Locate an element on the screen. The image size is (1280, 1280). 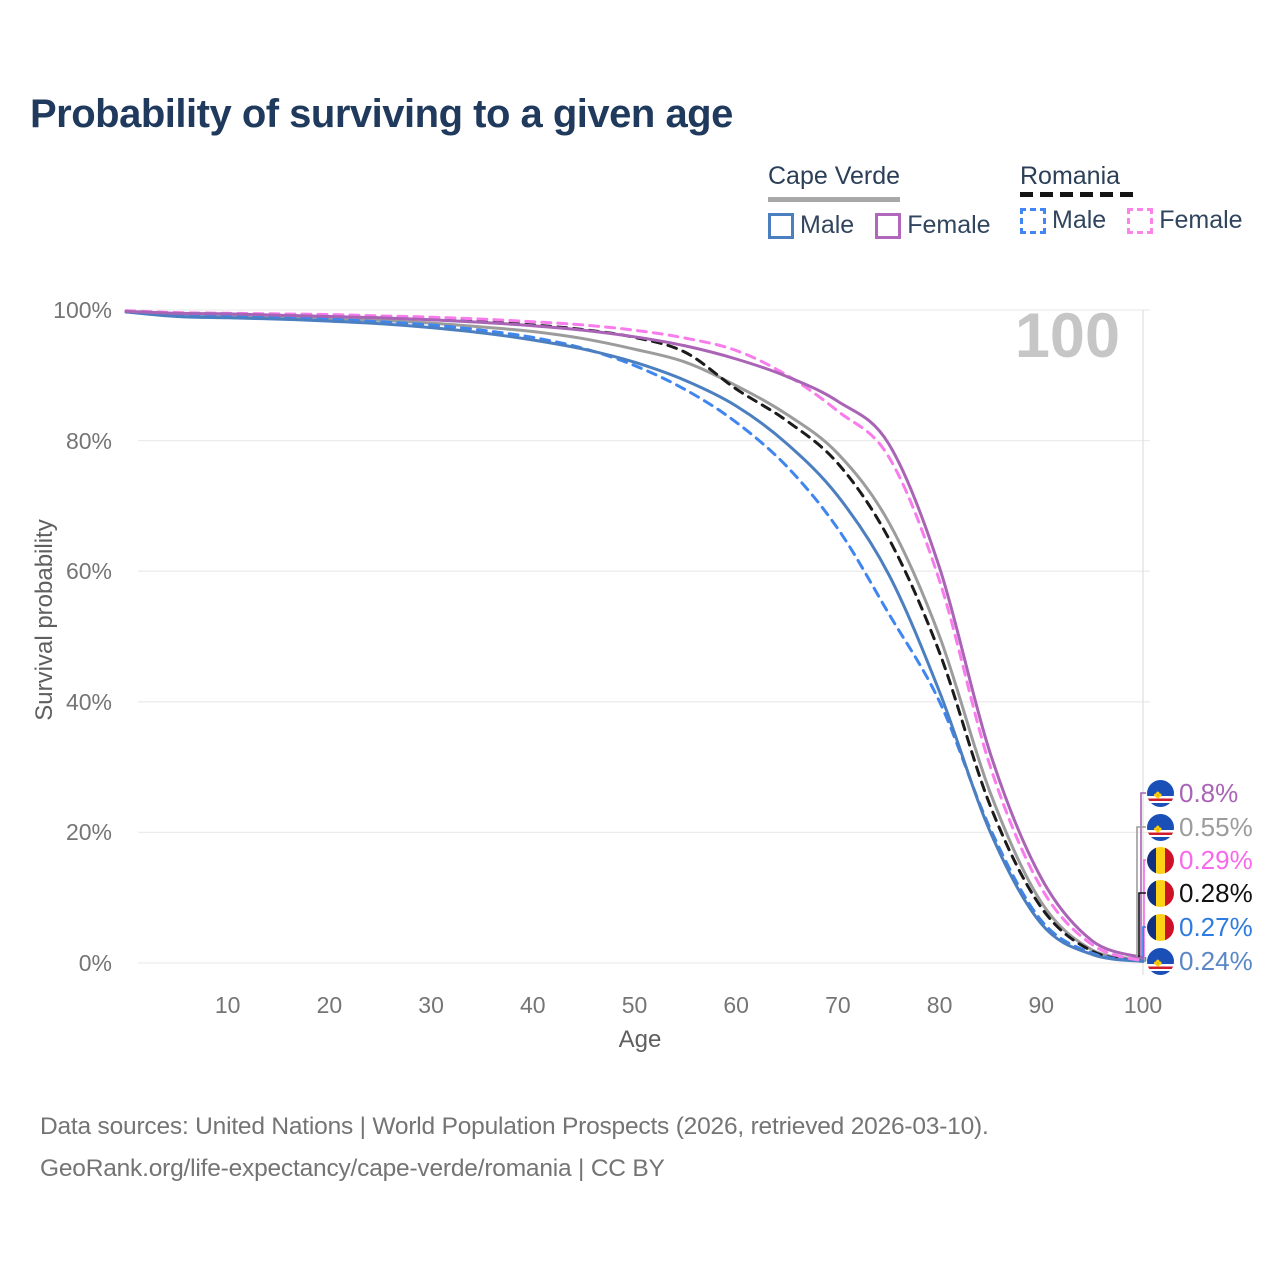
hover-label-0.28pct: 0.28% is located at coordinates (1200, 893).